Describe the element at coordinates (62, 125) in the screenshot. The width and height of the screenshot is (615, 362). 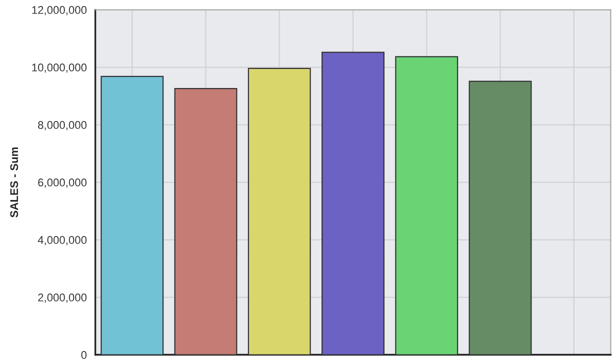
I see `y-tick-label: 8,000,000` at that location.